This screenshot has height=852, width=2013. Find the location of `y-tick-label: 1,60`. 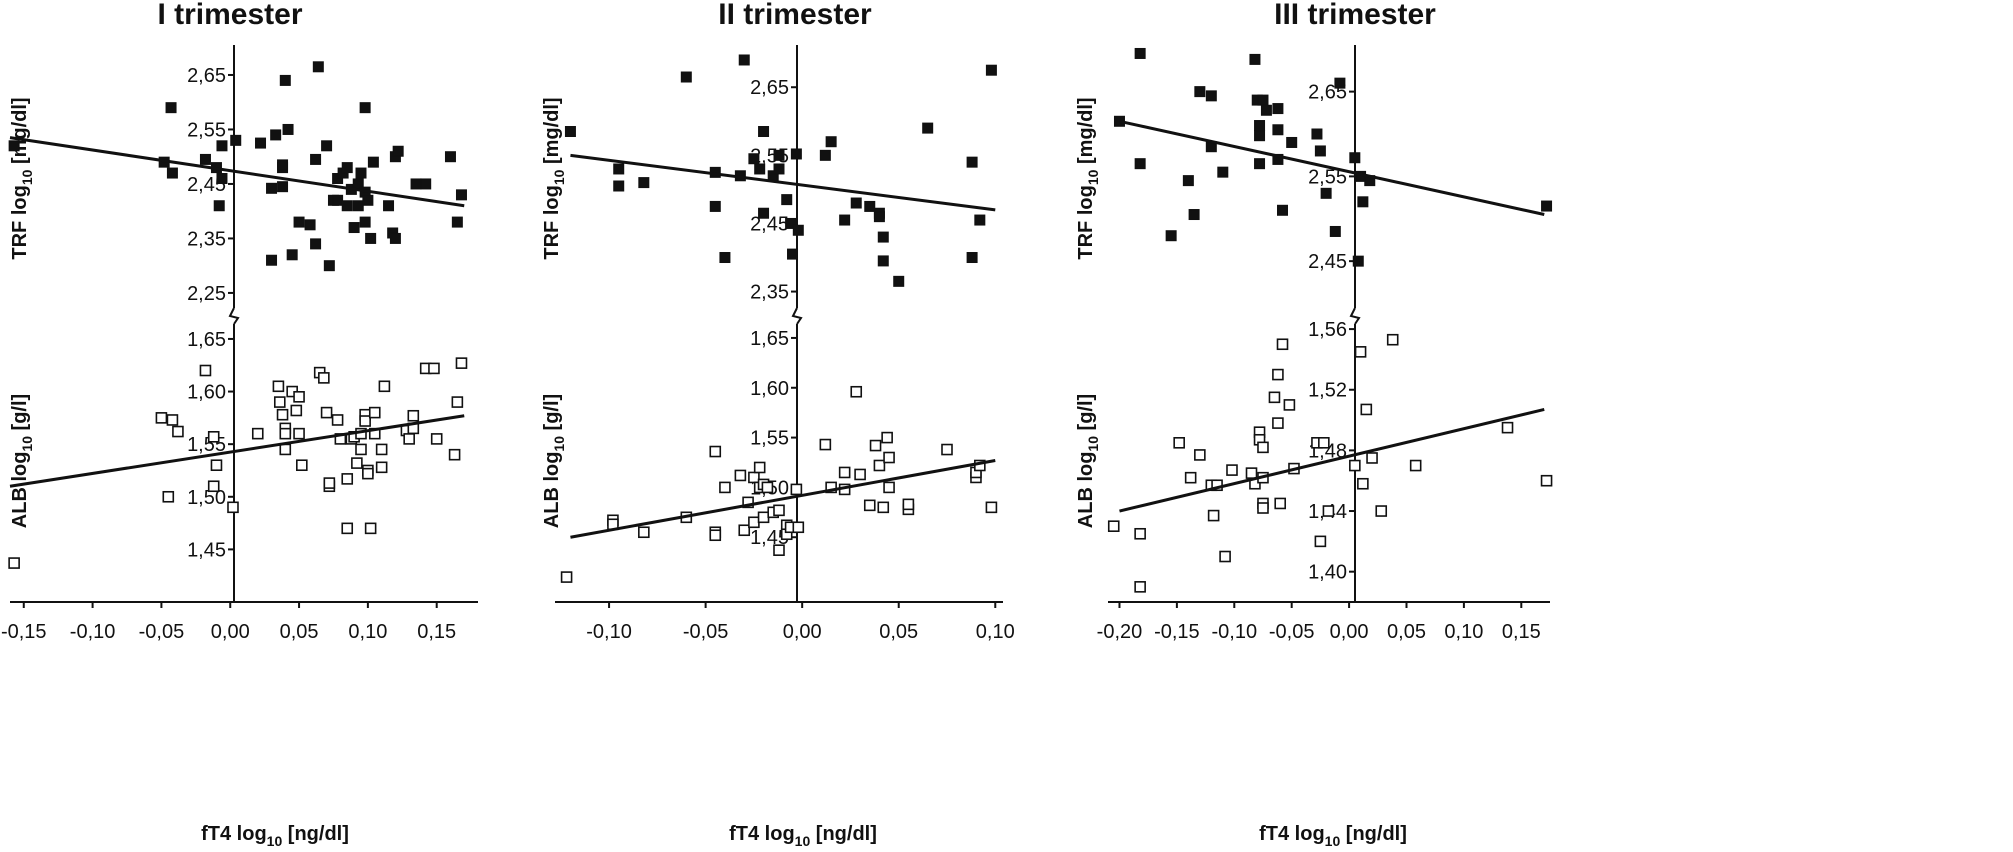

y-tick-label: 1,60 is located at coordinates (206, 393).